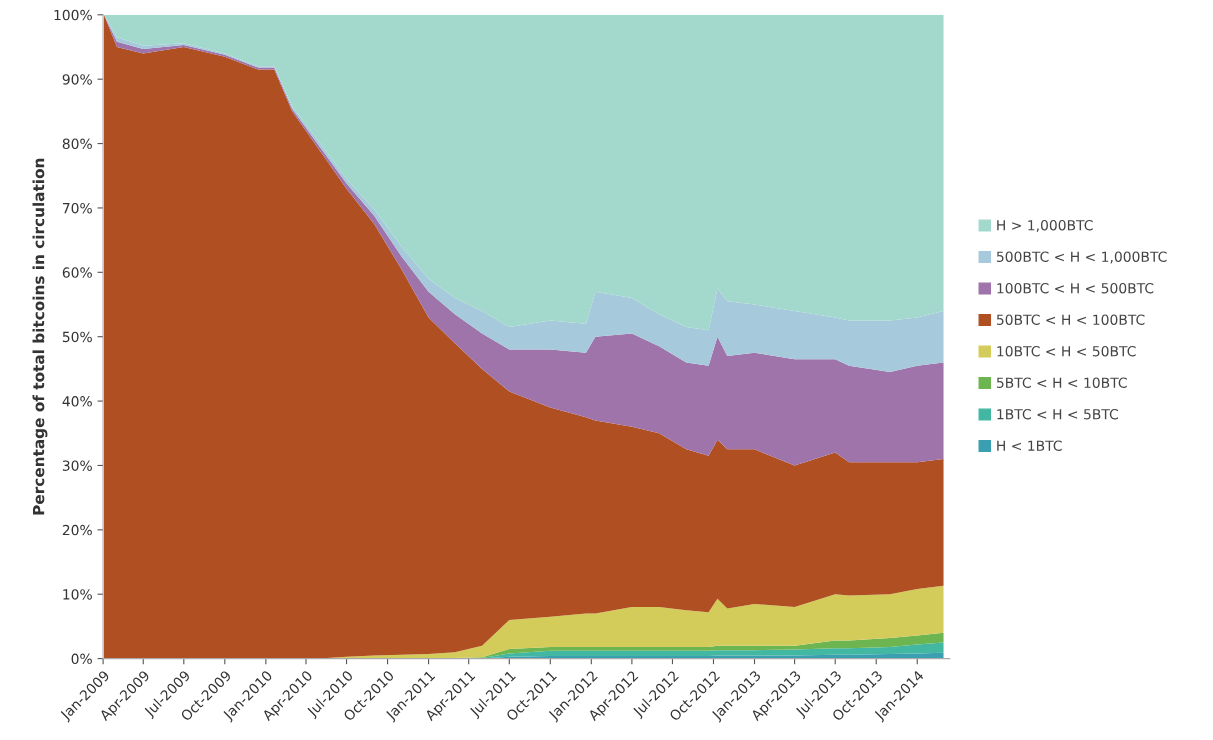 The height and width of the screenshot is (740, 1213). Describe the element at coordinates (77, 594) in the screenshot. I see `y-tick-label: 10%` at that location.